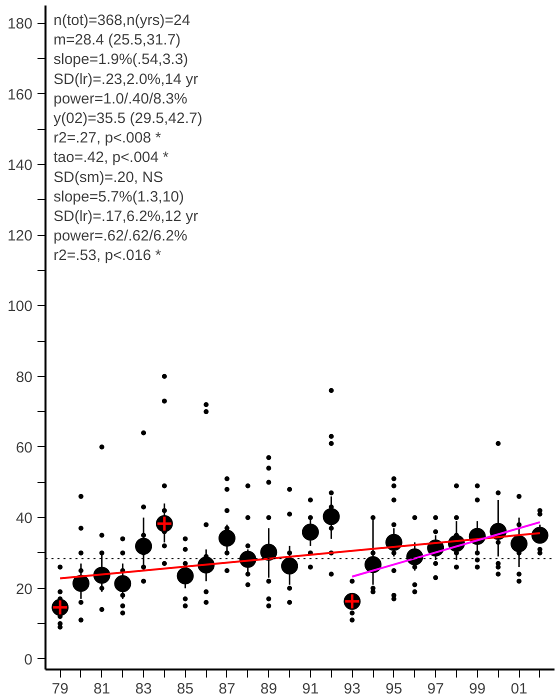  What do you see at coordinates (20, 24) in the screenshot?
I see `y-tick-label: 180` at bounding box center [20, 24].